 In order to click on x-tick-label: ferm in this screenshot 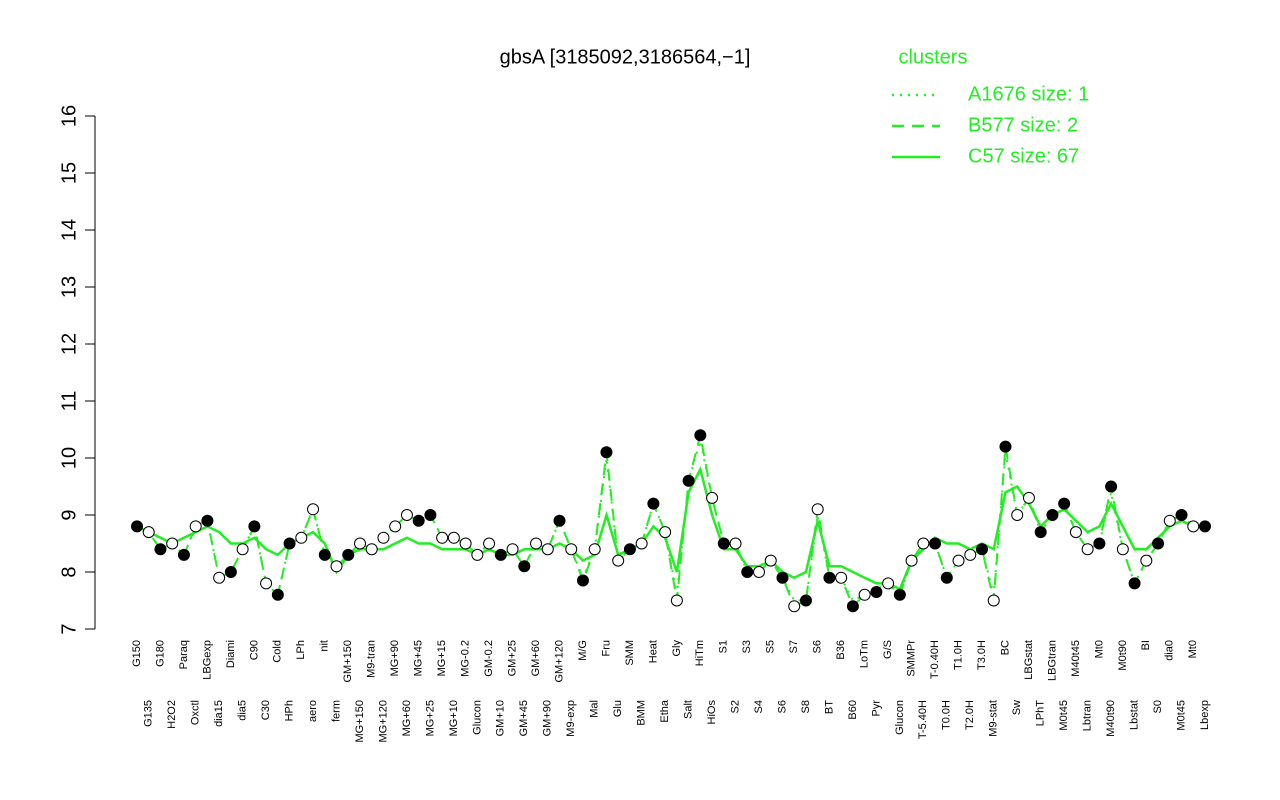, I will do `click(336, 711)`.